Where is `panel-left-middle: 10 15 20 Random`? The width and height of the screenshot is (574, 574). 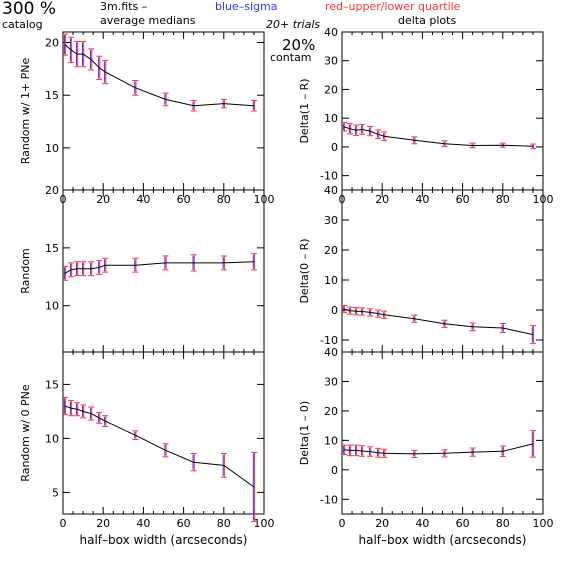
panel-left-middle: 10 15 20 Random is located at coordinates (142, 268).